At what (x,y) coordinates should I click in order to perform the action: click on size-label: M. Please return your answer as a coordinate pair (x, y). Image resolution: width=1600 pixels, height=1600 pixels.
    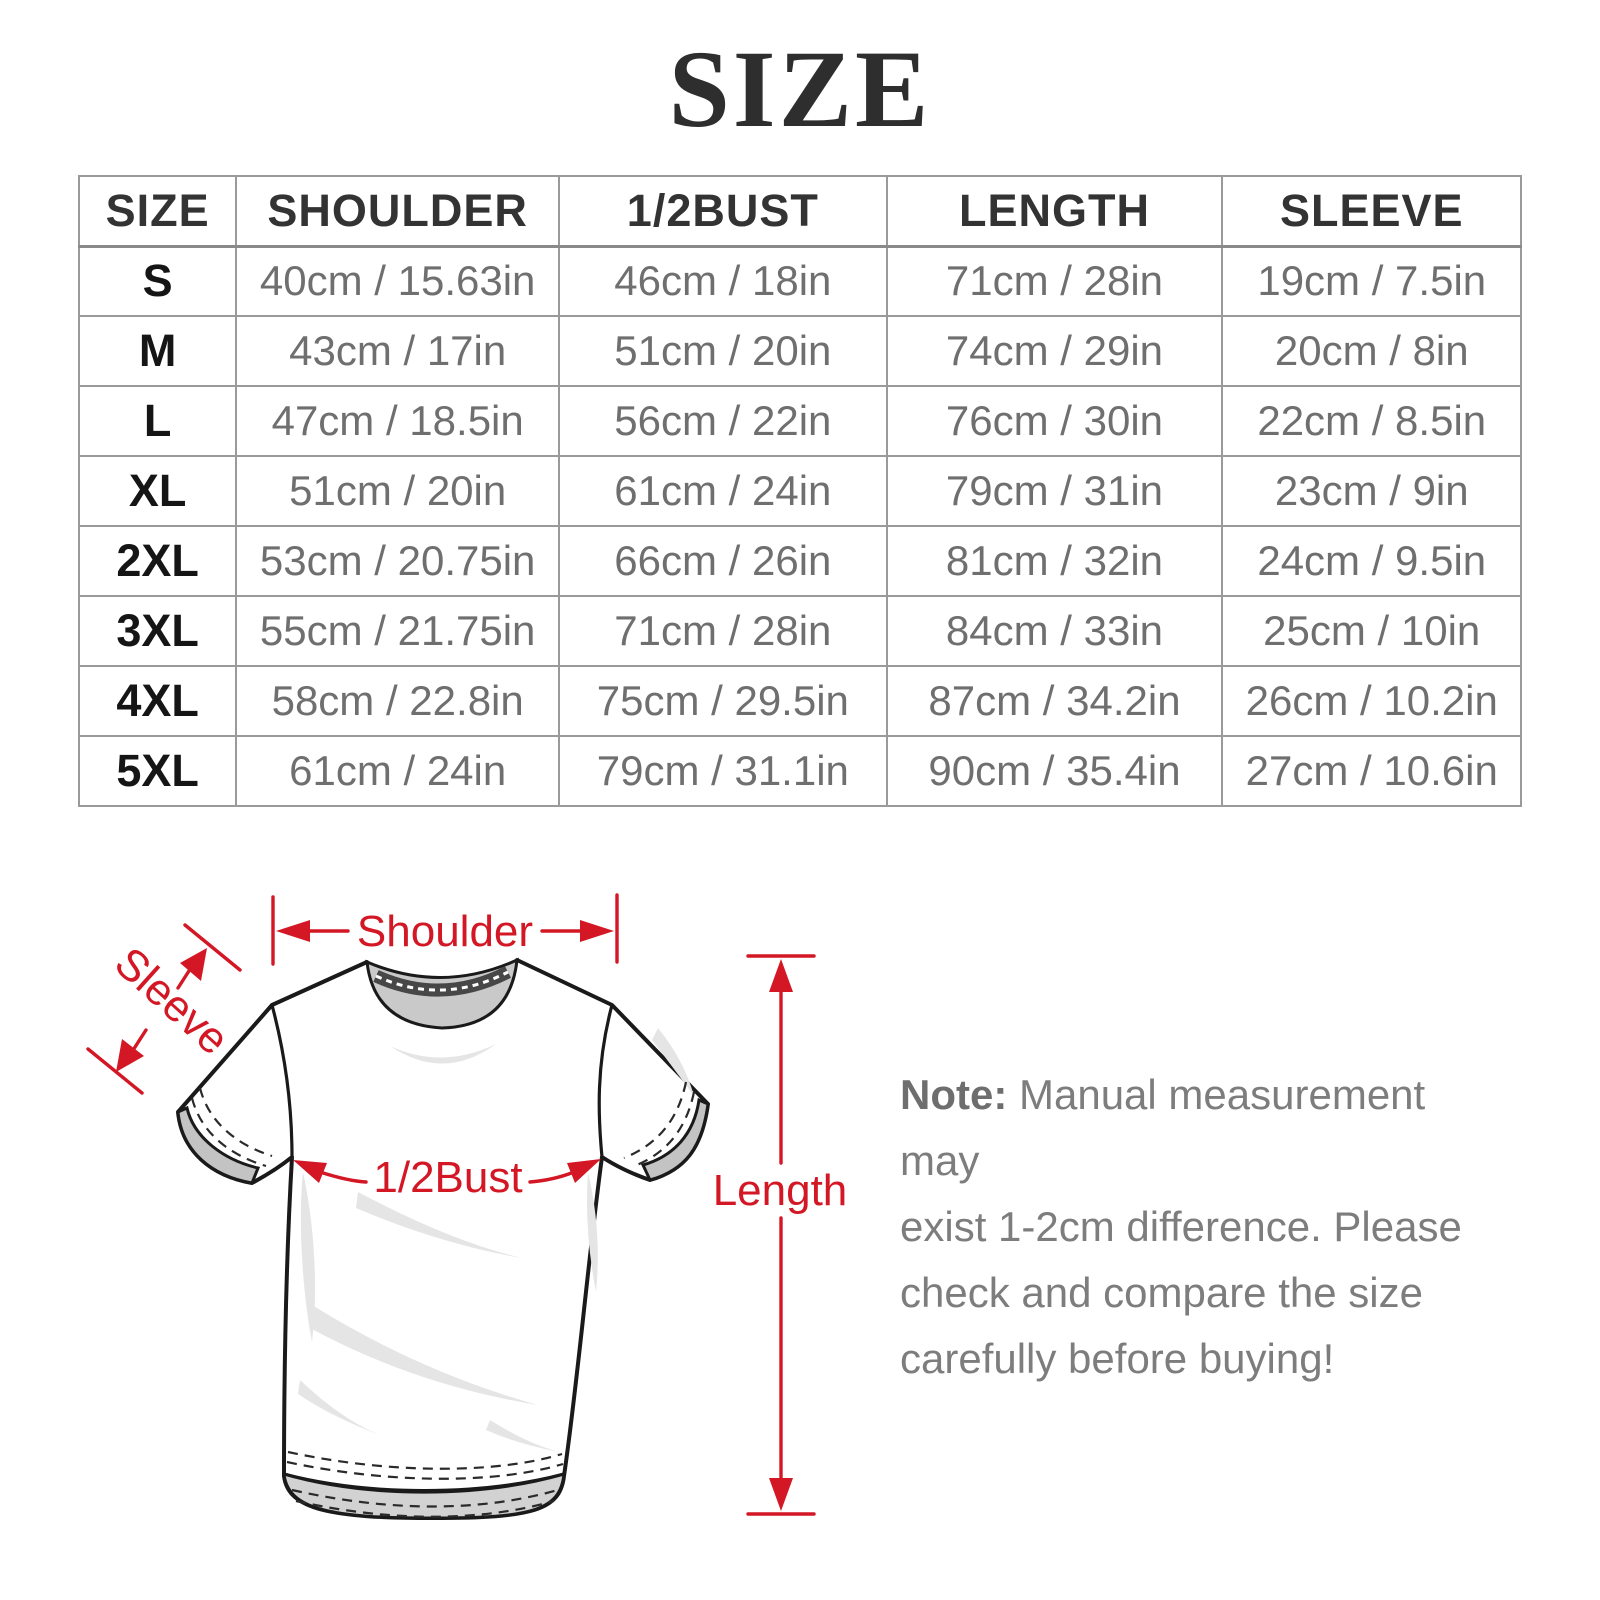
    Looking at the image, I should click on (157, 351).